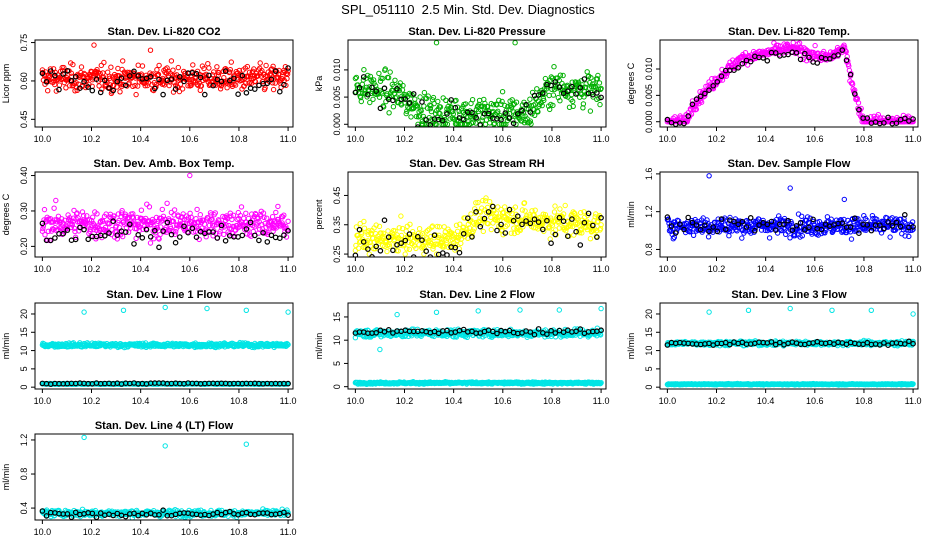 This screenshot has width=936, height=540. Describe the element at coordinates (668, 269) in the screenshot. I see `x-tick-label: 10.0` at that location.